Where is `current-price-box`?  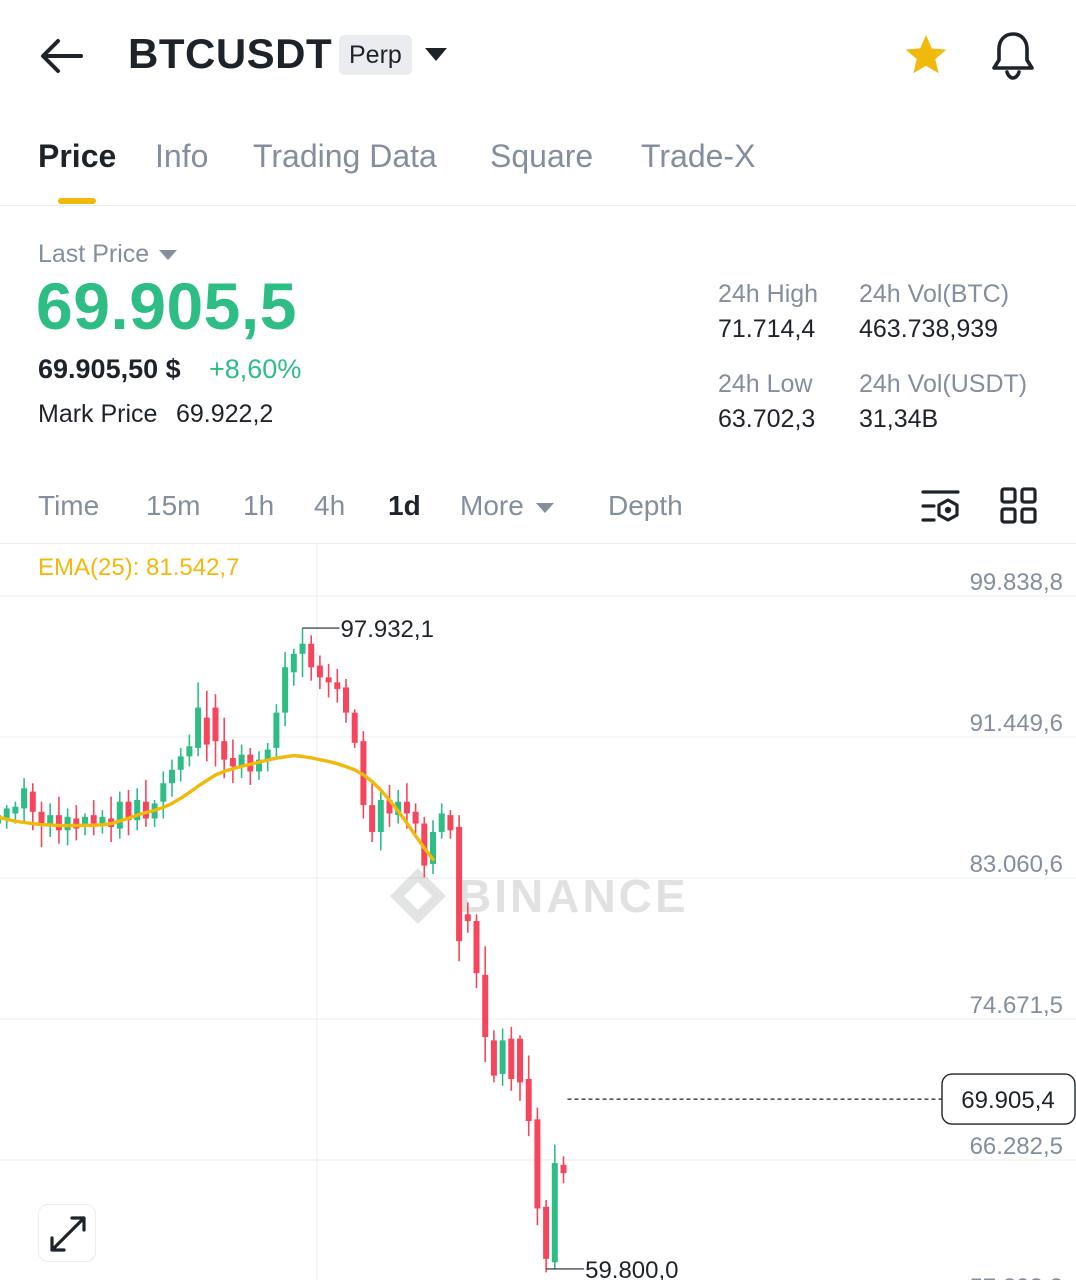 current-price-box is located at coordinates (1008, 1099).